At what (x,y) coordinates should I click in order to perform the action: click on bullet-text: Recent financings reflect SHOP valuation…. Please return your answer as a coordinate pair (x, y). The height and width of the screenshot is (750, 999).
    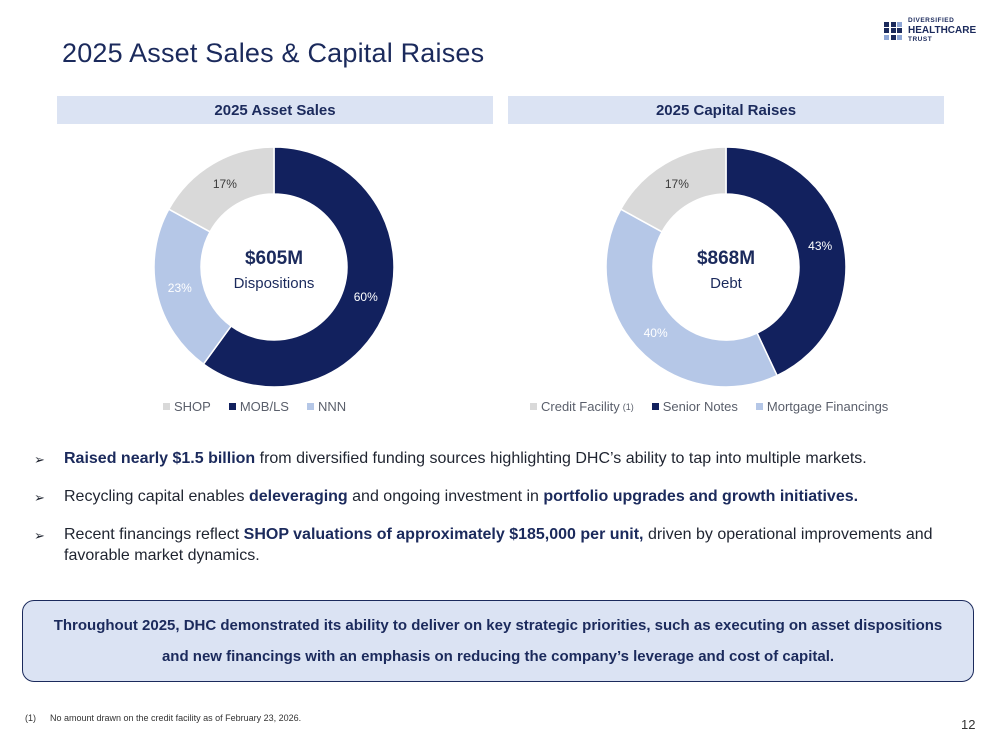
    Looking at the image, I should click on (498, 545).